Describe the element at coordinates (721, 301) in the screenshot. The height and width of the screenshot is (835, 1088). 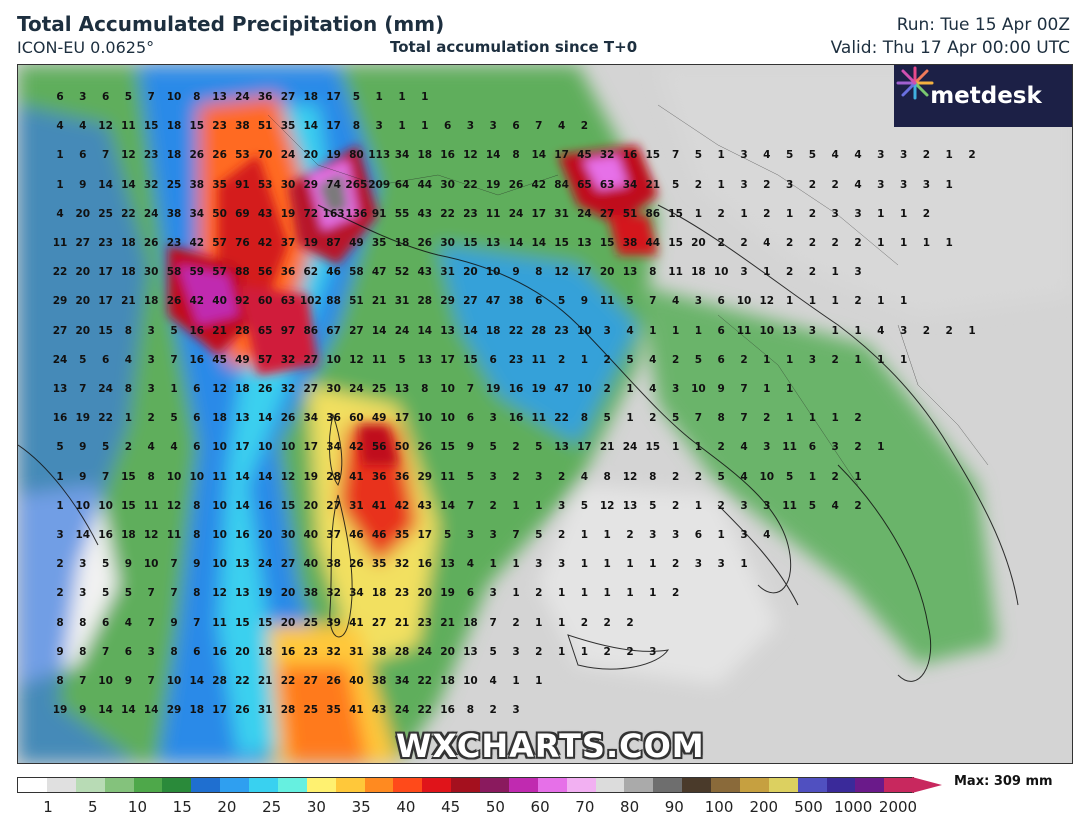
I see `precip-value: 6` at that location.